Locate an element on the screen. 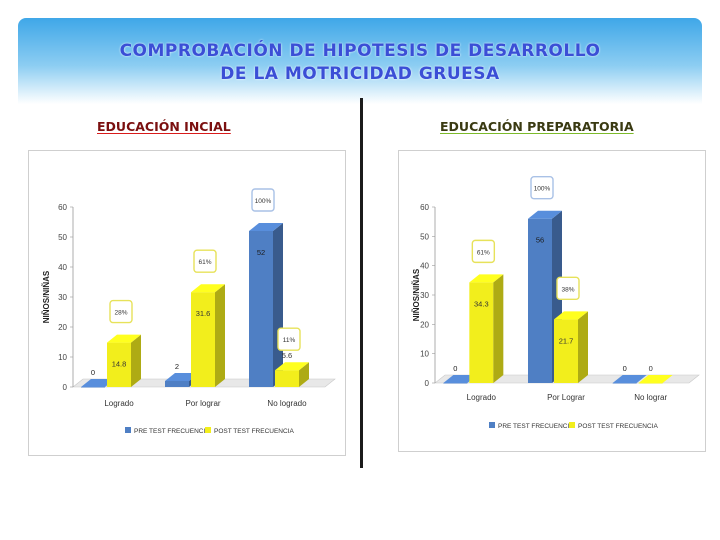 The image size is (720, 540). vertical-divider is located at coordinates (361, 283).